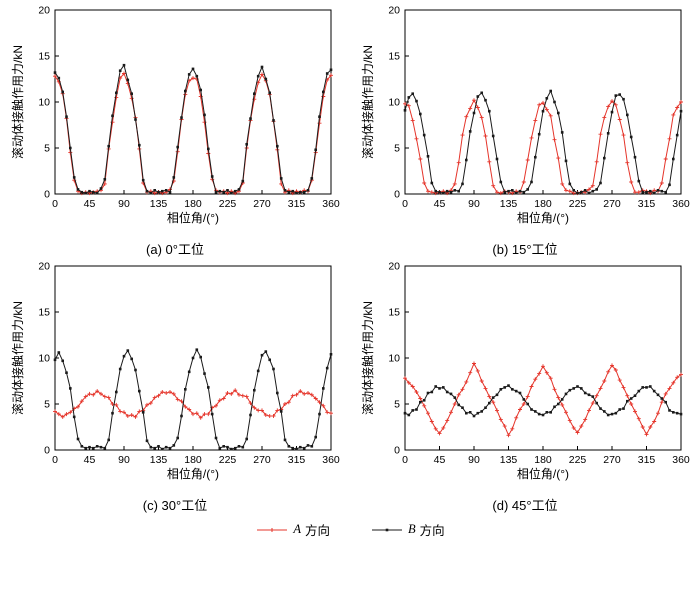 Image resolution: width=700 pixels, height=590 pixels. What do you see at coordinates (432, 531) in the screenshot?
I see `legend-text-b: 方向` at bounding box center [432, 531].